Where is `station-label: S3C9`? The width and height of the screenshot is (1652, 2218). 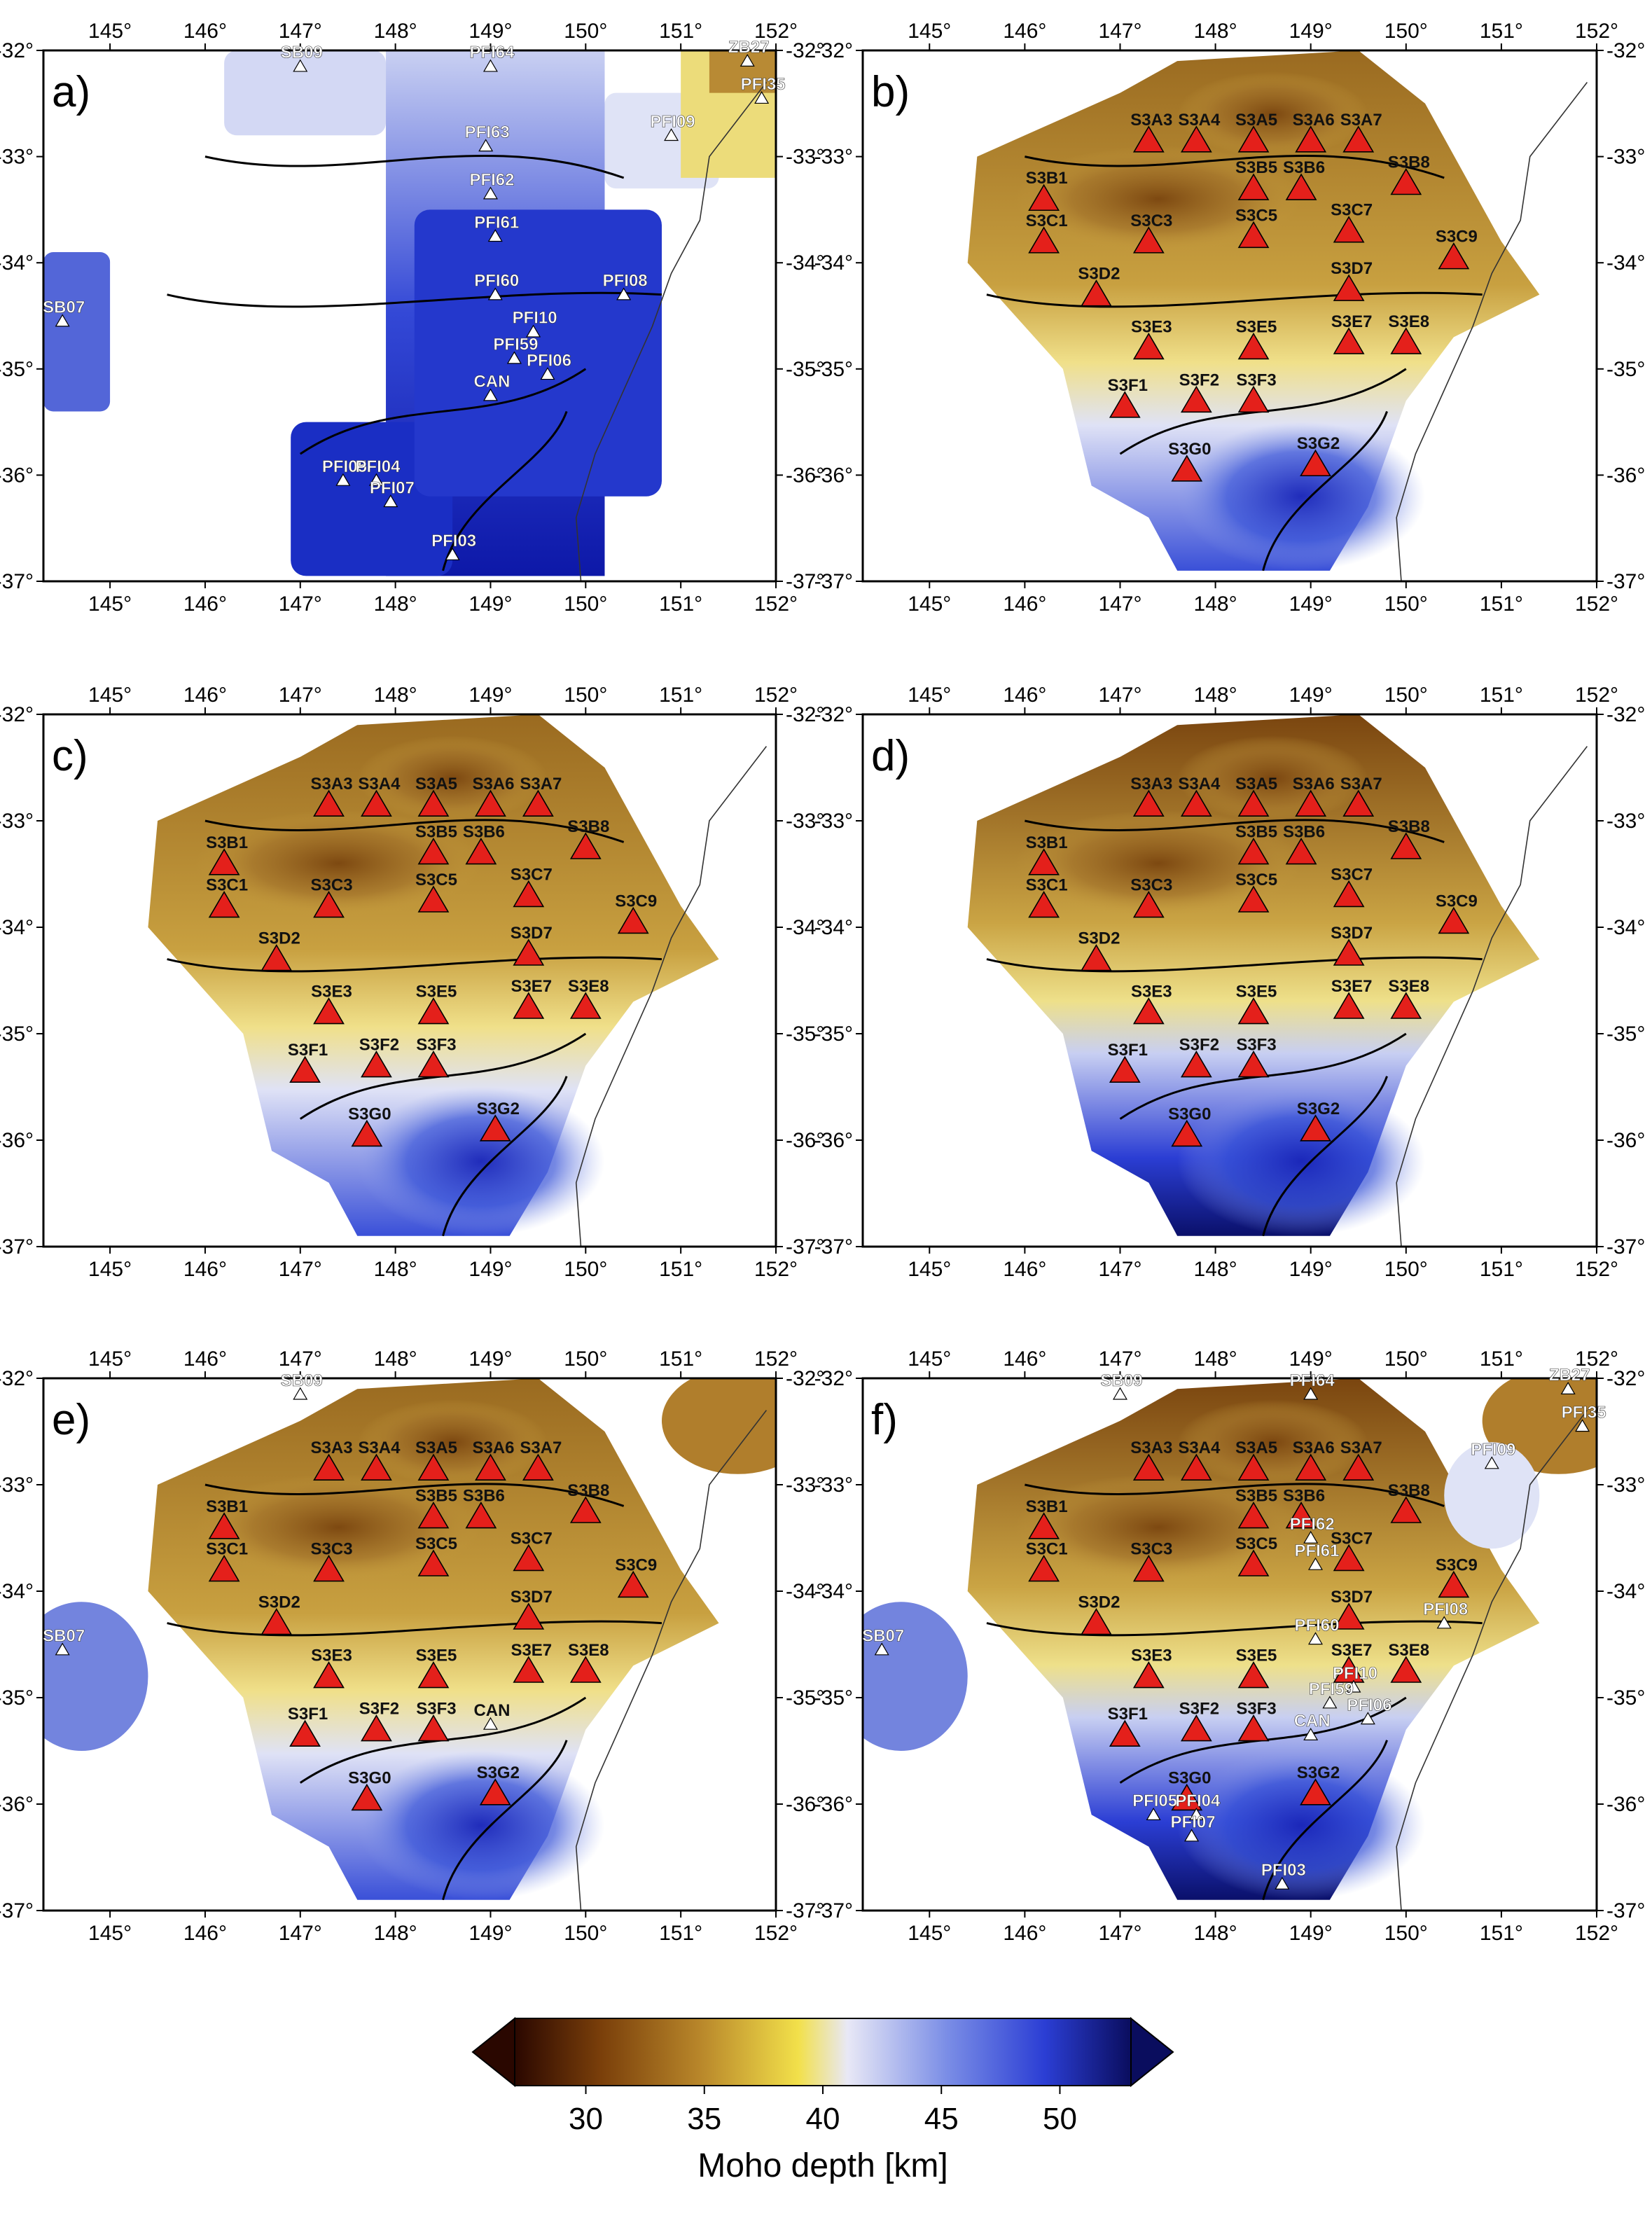
station-label: S3C9 is located at coordinates (1457, 237).